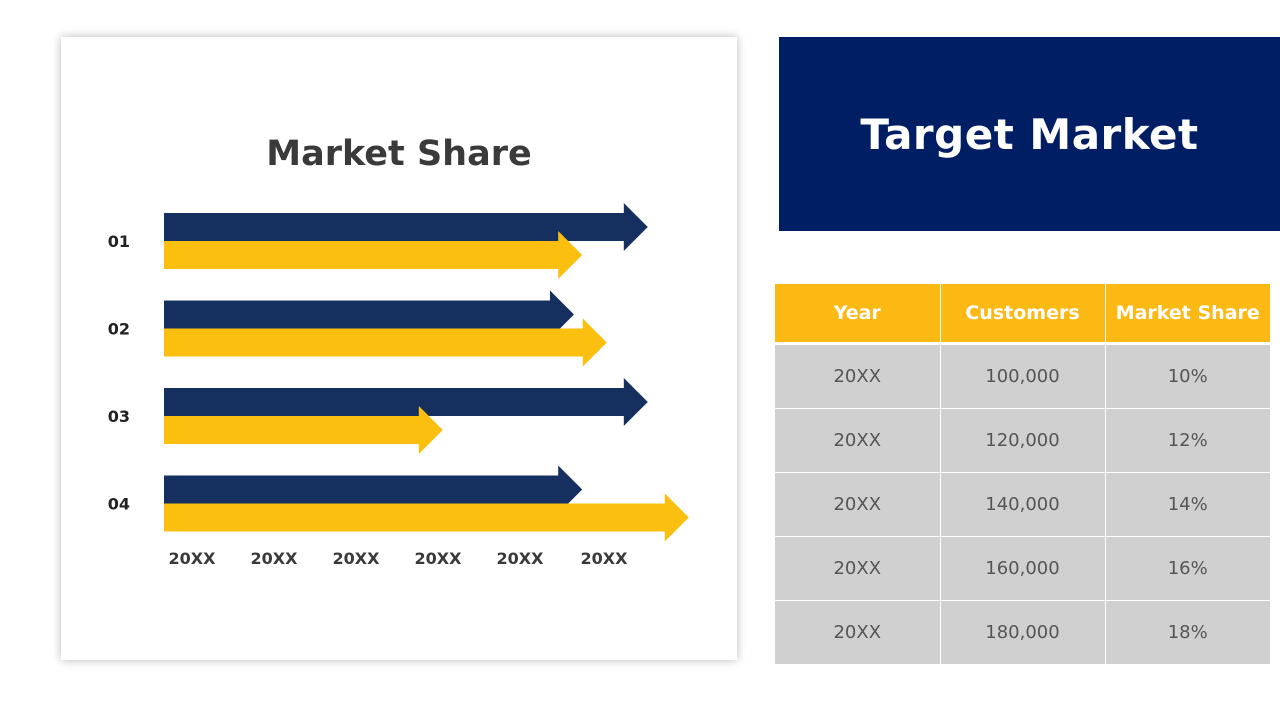 The height and width of the screenshot is (720, 1280). I want to click on table-cell: 160,000, so click(1023, 568).